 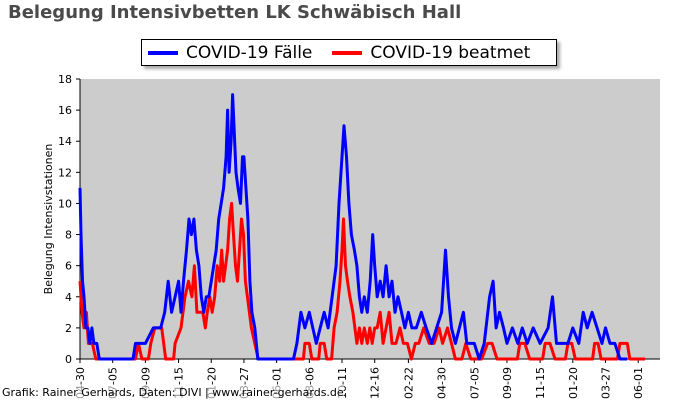 I want to click on y-tick-label: 12, so click(x=65, y=172).